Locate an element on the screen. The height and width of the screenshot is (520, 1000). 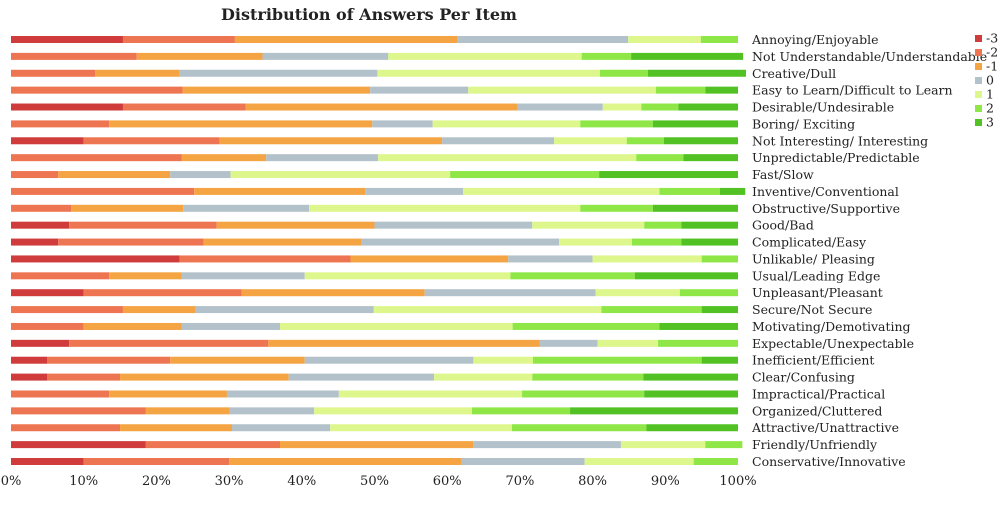
bar-unpleasant-pleasant--1 is located at coordinates (333, 293).